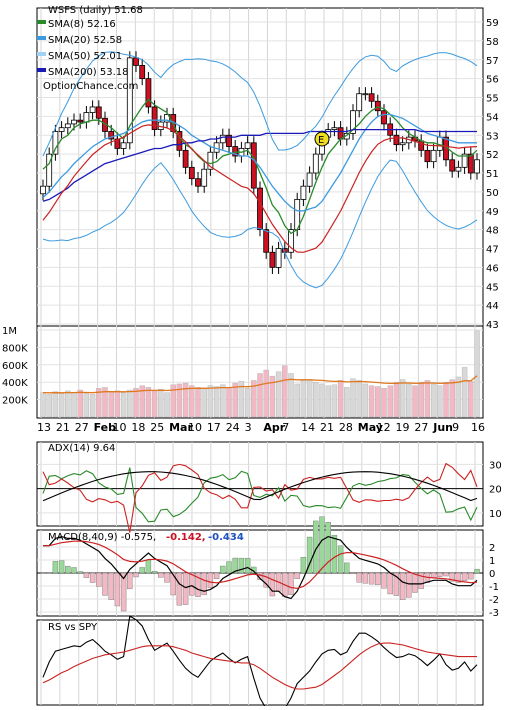 Image resolution: width=526 pixels, height=710 pixels. What do you see at coordinates (260, 104) in the screenshot?
I see `bollinger-upper-line` at bounding box center [260, 104].